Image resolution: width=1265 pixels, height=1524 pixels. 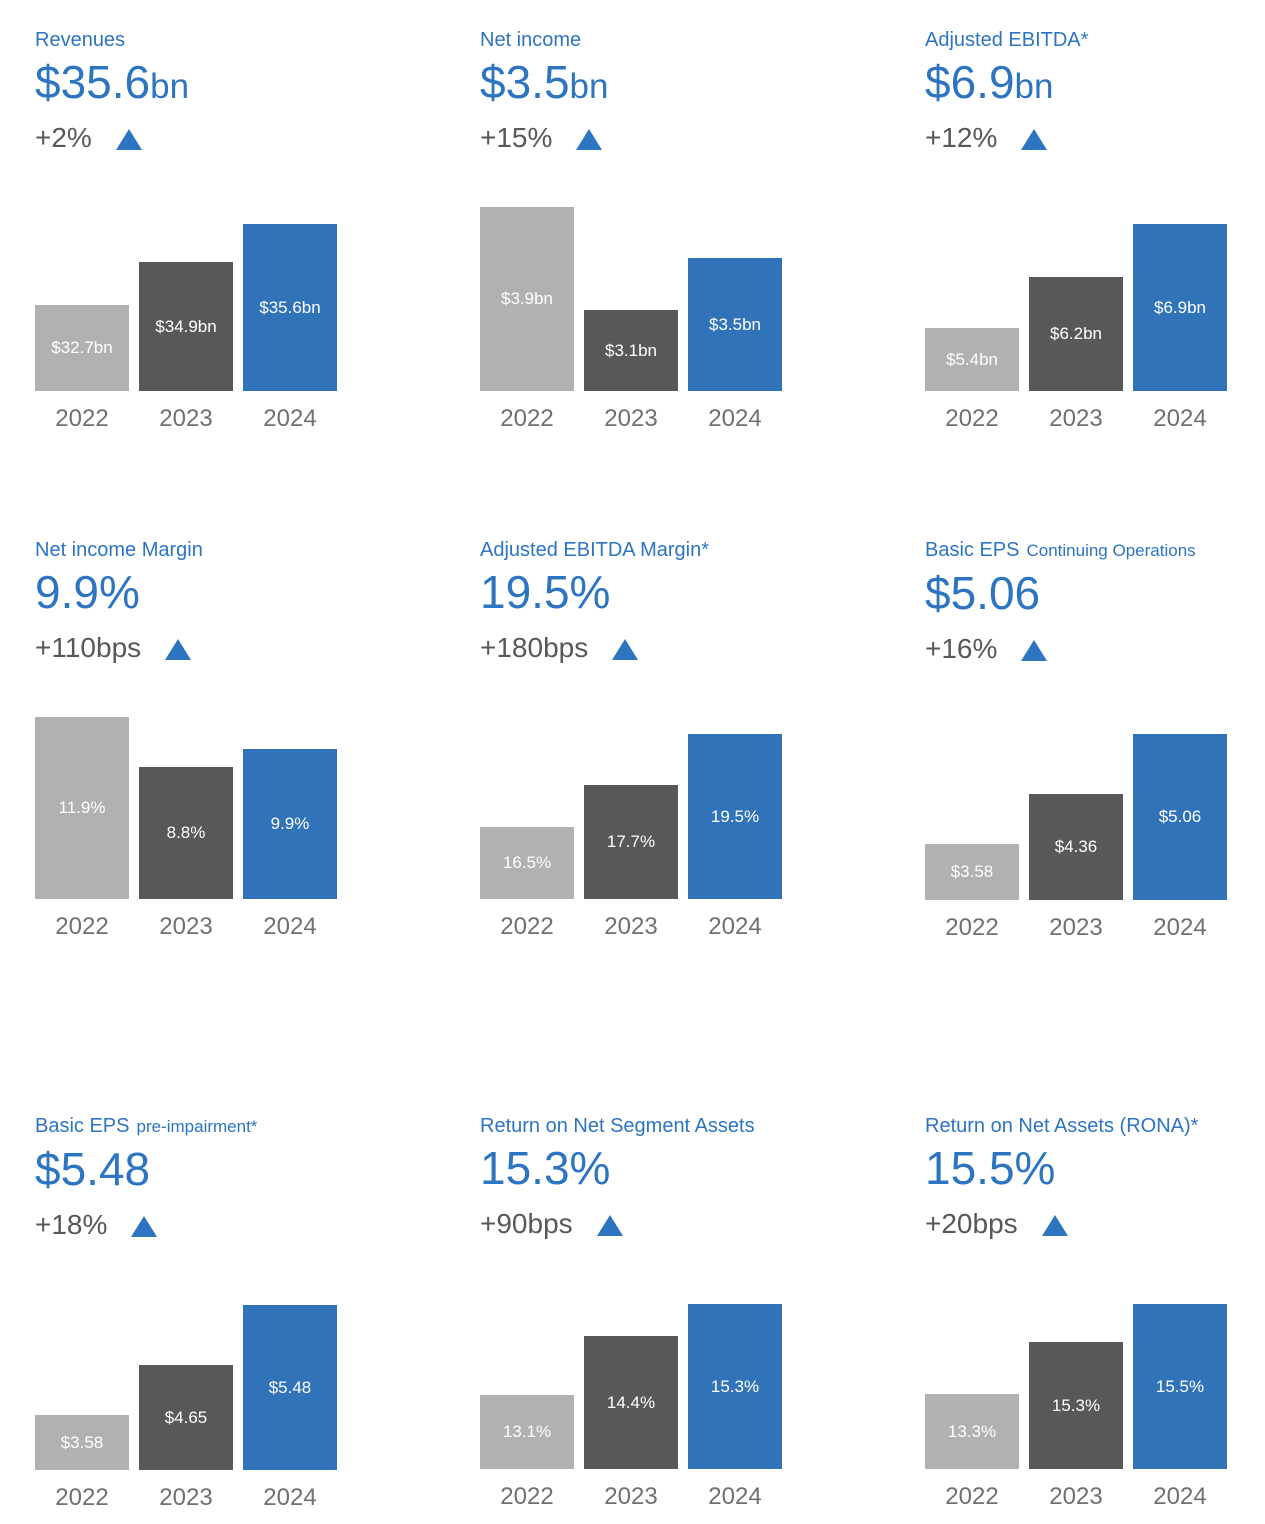 I want to click on bar-value-label: $4.36, so click(x=1076, y=846).